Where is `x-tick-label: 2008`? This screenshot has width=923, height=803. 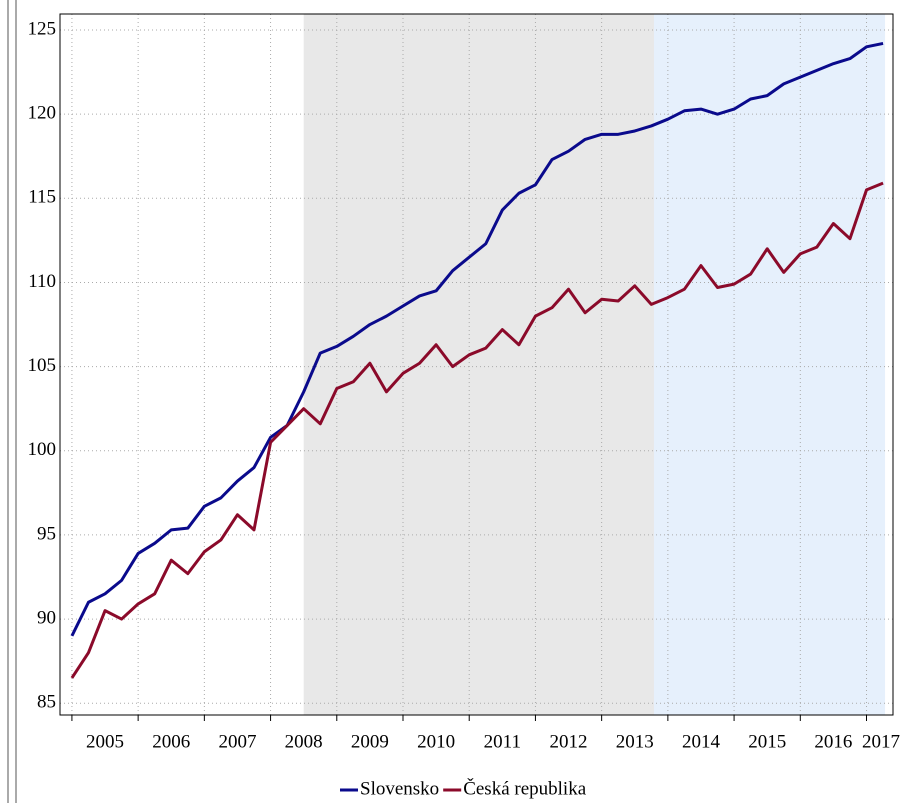
x-tick-label: 2008 is located at coordinates (304, 741).